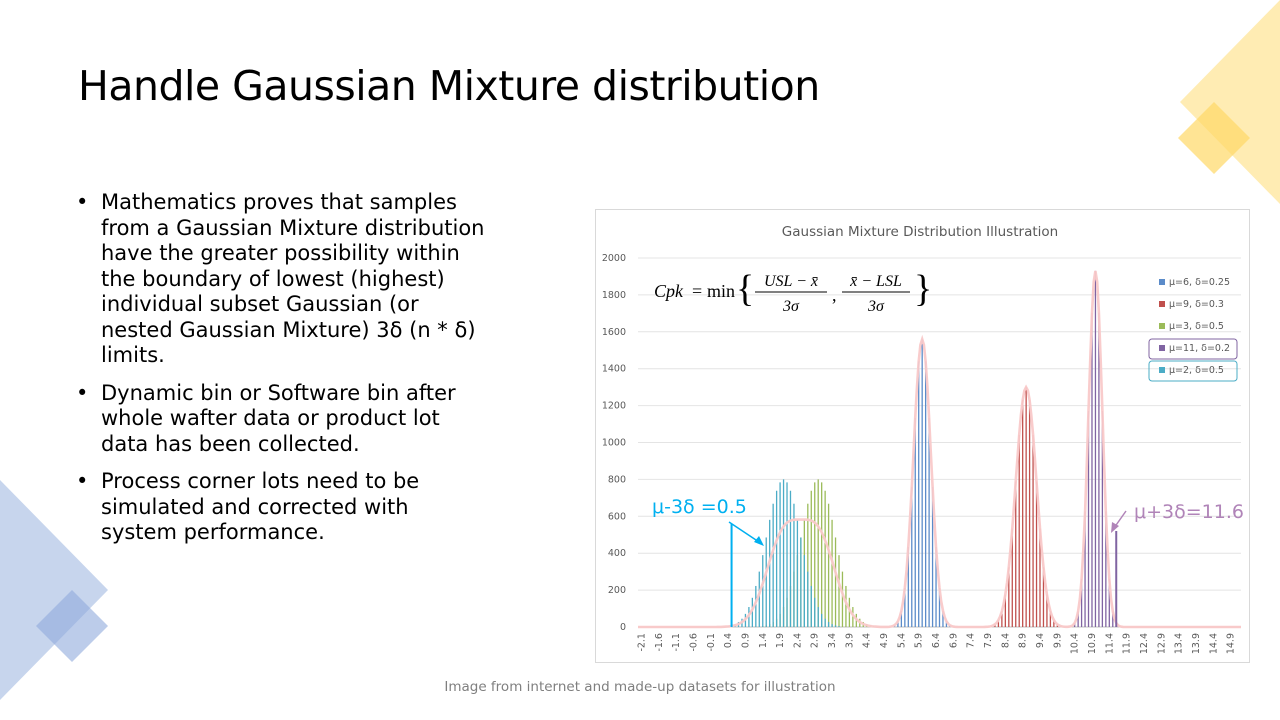 The image size is (1280, 720). What do you see at coordinates (832, 640) in the screenshot?
I see `x-tick-label: 3.4` at bounding box center [832, 640].